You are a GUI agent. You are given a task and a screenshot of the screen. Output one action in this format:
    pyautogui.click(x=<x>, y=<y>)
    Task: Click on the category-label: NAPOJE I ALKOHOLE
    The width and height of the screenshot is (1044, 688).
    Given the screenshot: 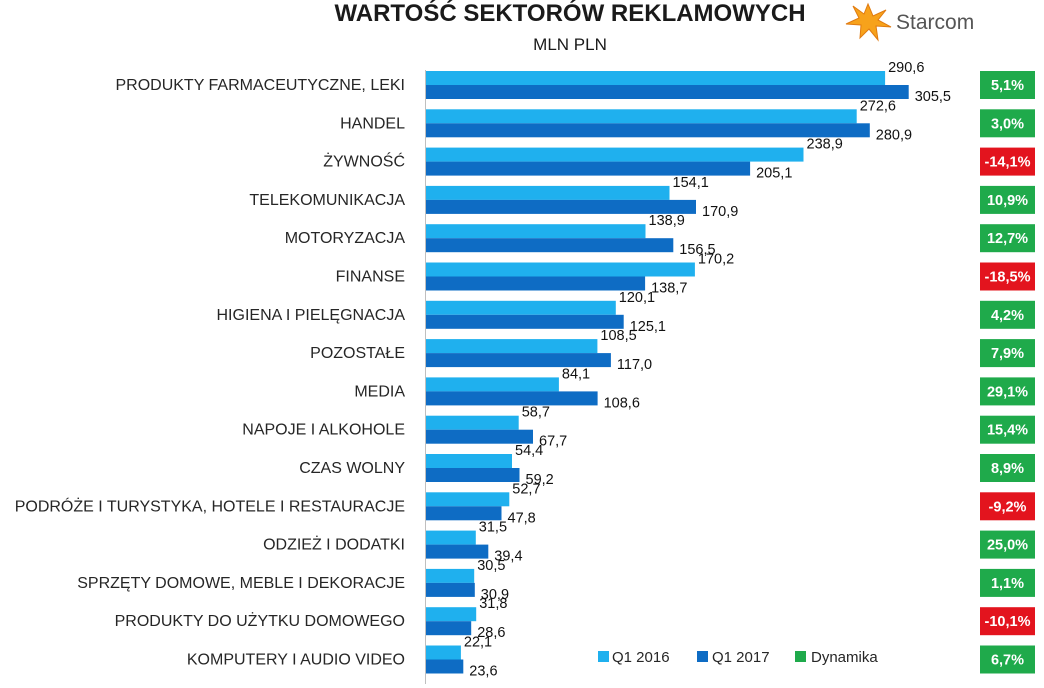 What is the action you would take?
    pyautogui.click(x=323, y=430)
    